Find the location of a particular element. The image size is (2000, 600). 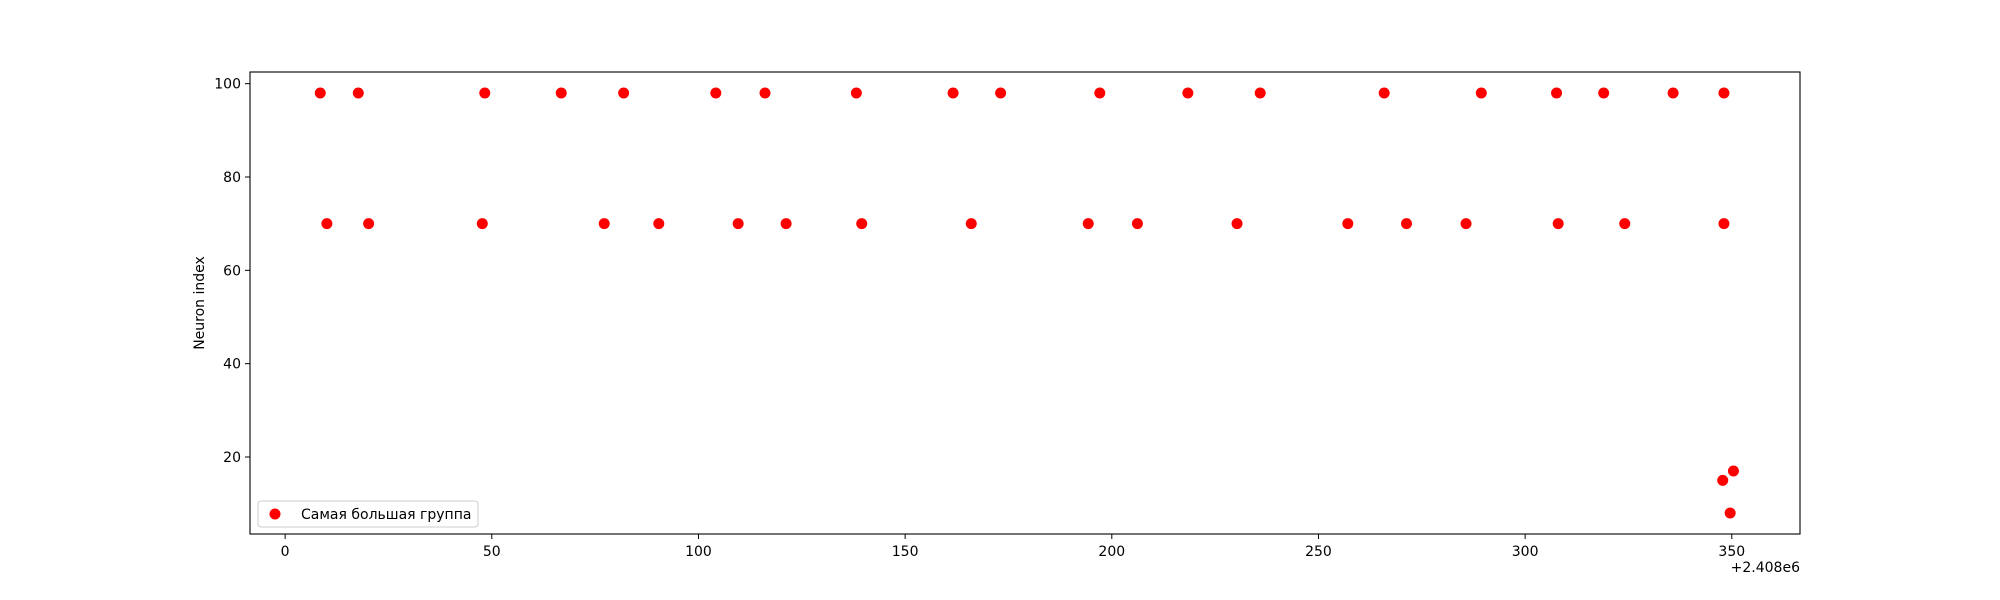

x-tick-label: 150 is located at coordinates (905, 552).